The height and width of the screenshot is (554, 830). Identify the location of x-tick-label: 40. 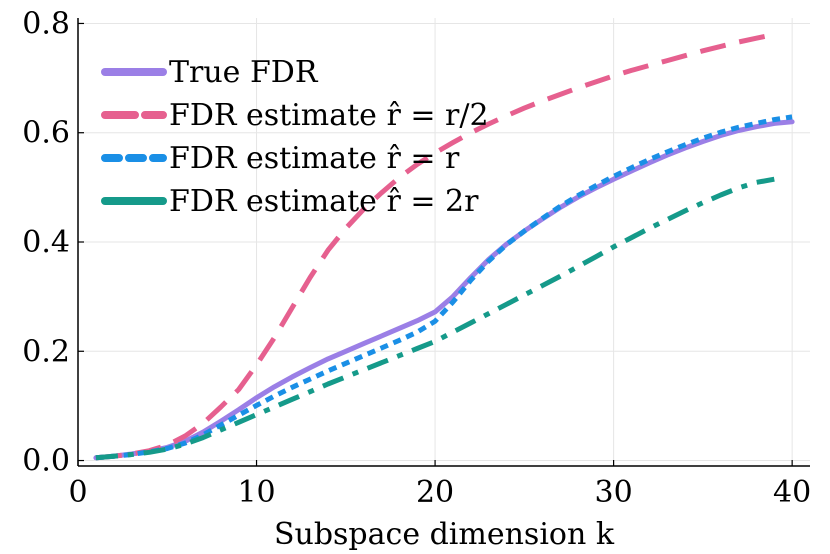
(792, 492).